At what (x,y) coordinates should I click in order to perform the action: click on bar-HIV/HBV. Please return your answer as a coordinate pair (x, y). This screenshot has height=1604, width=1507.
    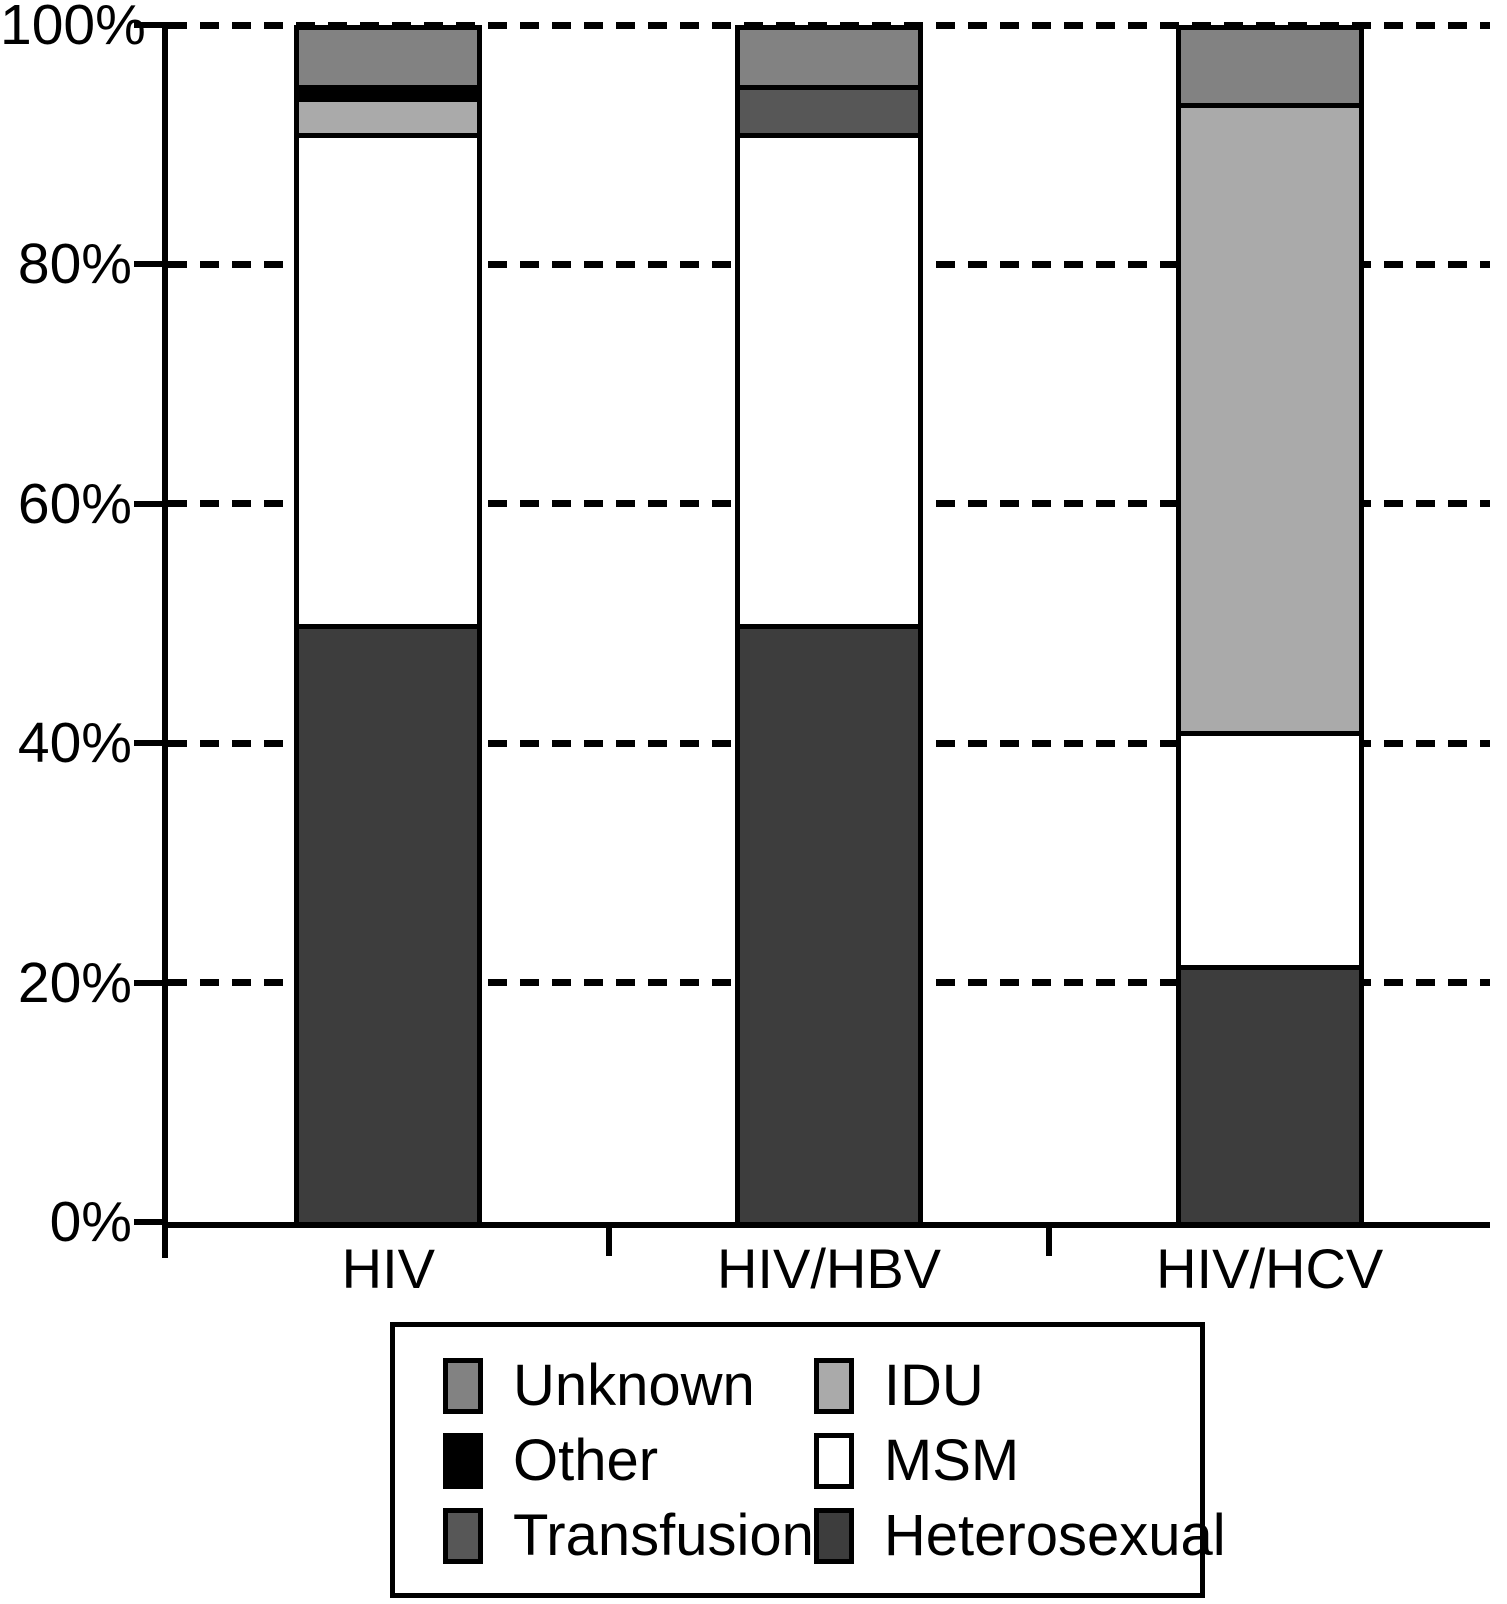
    Looking at the image, I should click on (829, 623).